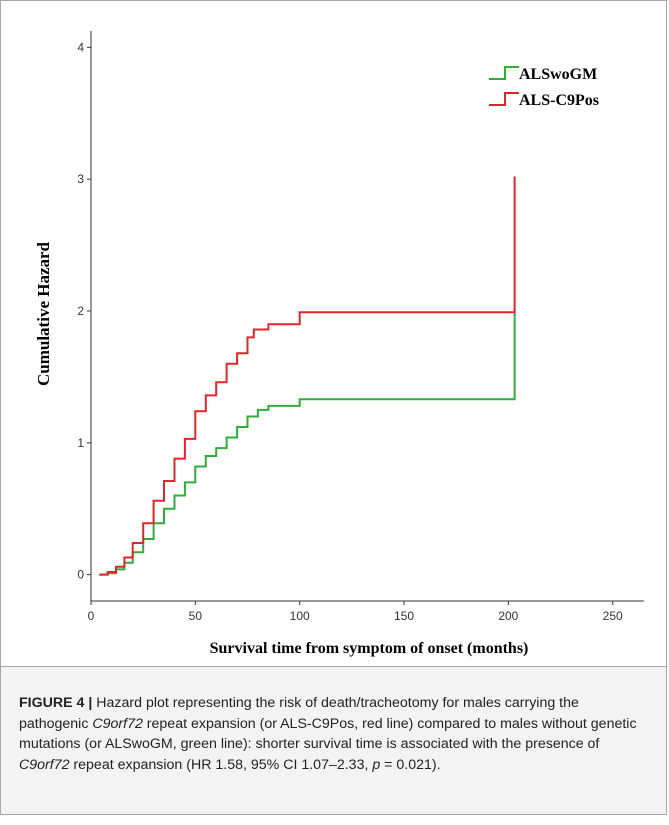  I want to click on legend-label-0: ALSwoGM, so click(558, 74).